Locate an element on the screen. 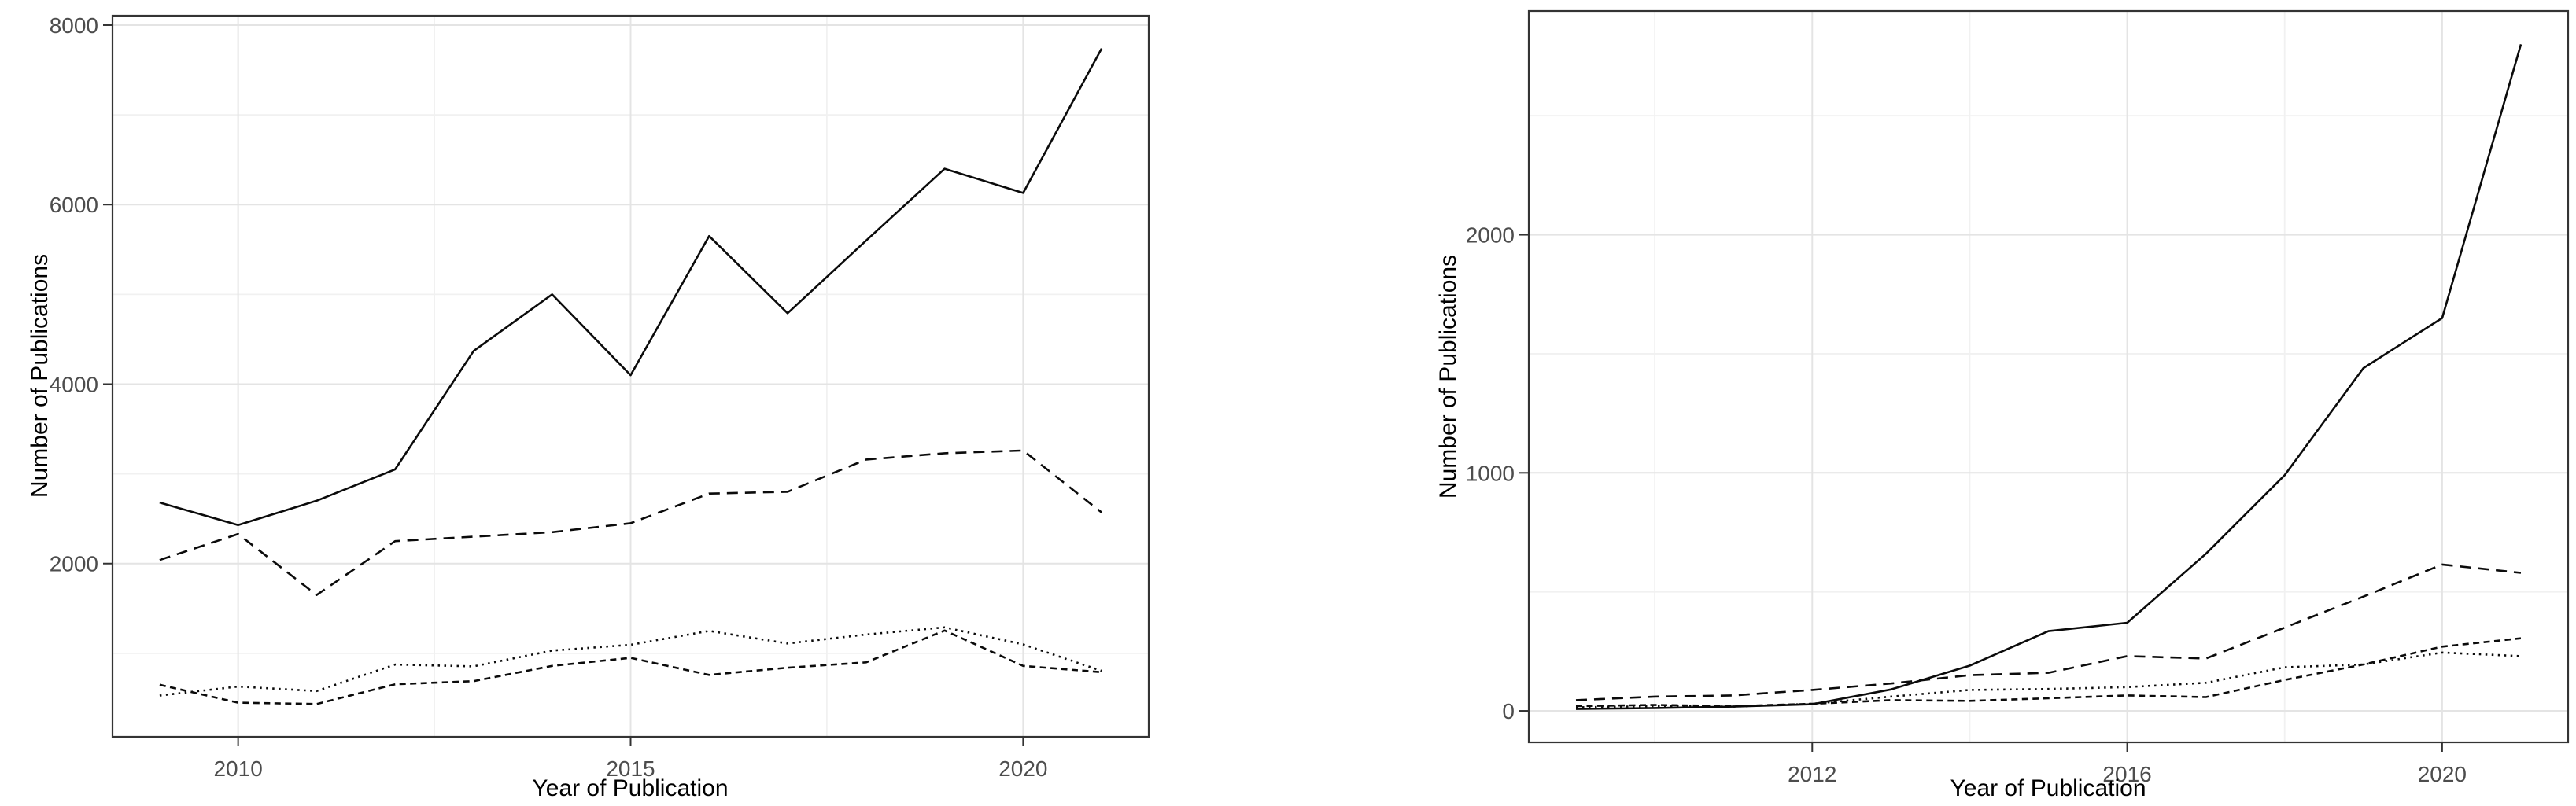 This screenshot has height=806, width=2576. y-tick-label: 1000 is located at coordinates (1490, 473).